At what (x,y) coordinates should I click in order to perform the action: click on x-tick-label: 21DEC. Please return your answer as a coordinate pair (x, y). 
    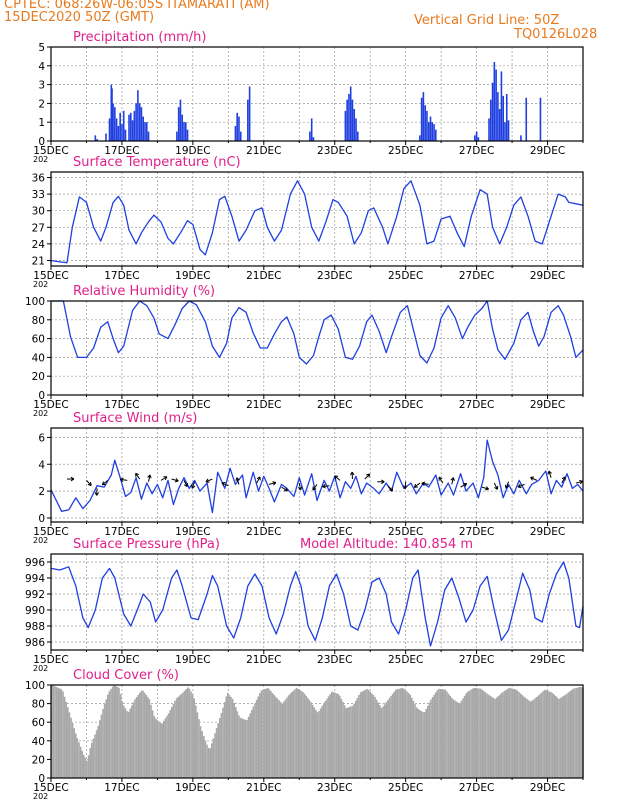
    Looking at the image, I should click on (263, 276).